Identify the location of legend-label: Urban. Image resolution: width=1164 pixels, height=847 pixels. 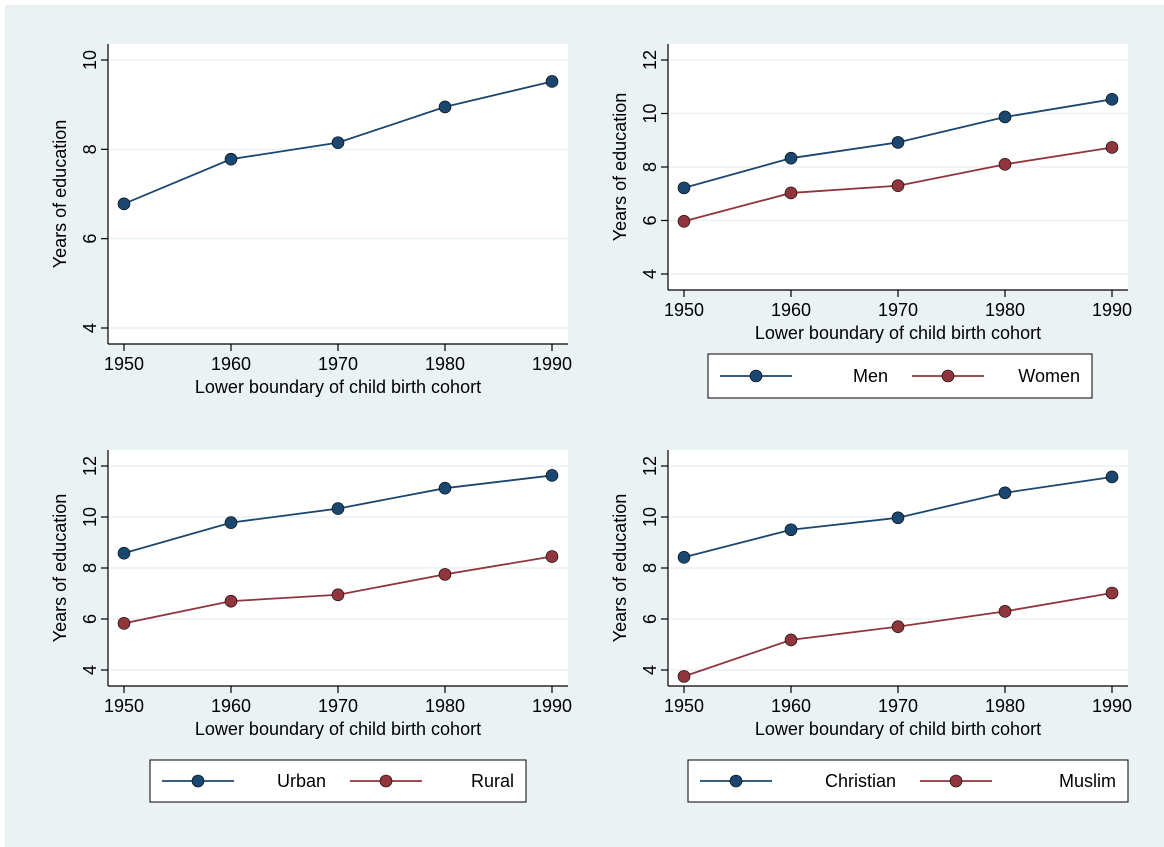
(301, 781).